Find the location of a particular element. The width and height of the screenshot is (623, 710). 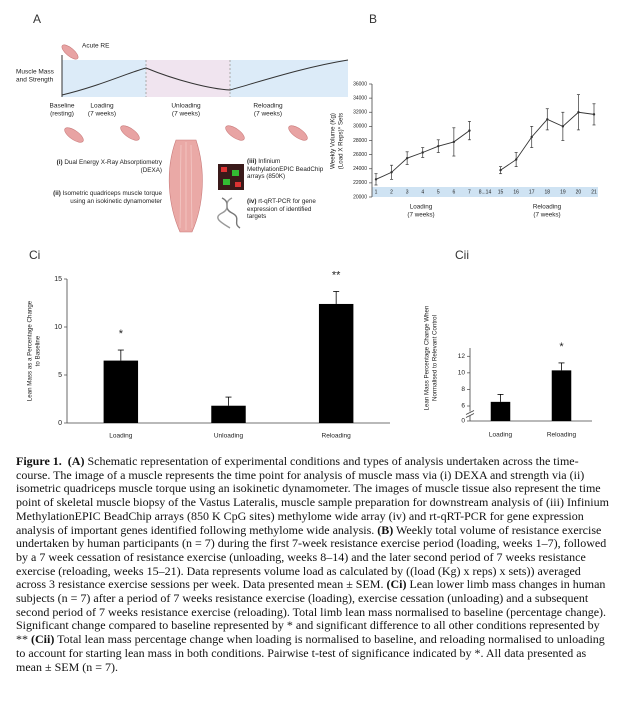

panel-label: B is located at coordinates (373, 19).